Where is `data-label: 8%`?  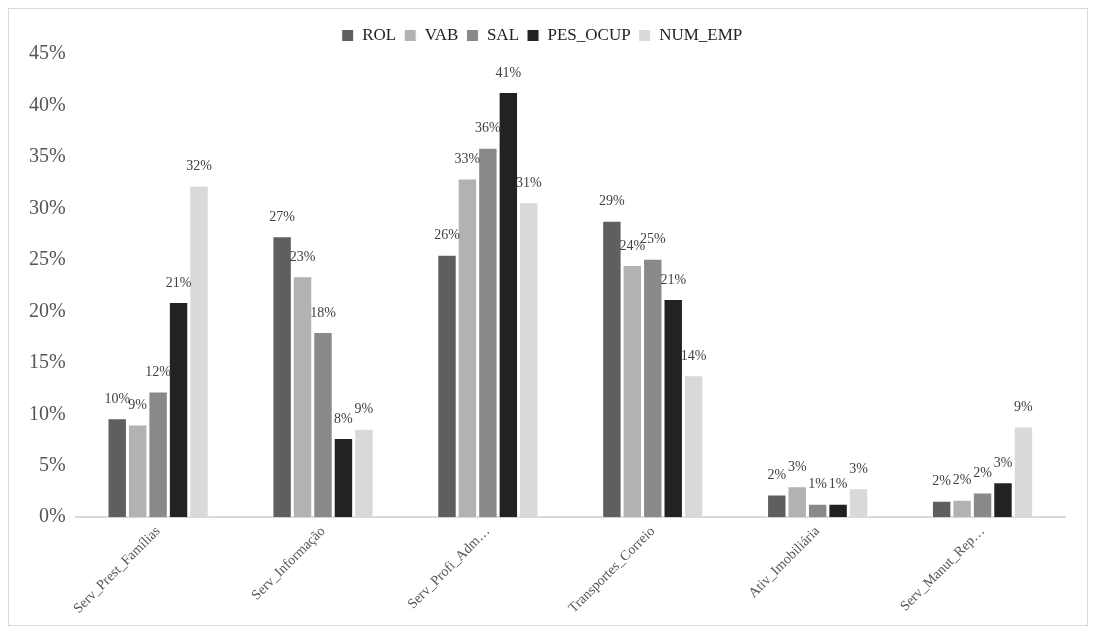 data-label: 8% is located at coordinates (344, 418).